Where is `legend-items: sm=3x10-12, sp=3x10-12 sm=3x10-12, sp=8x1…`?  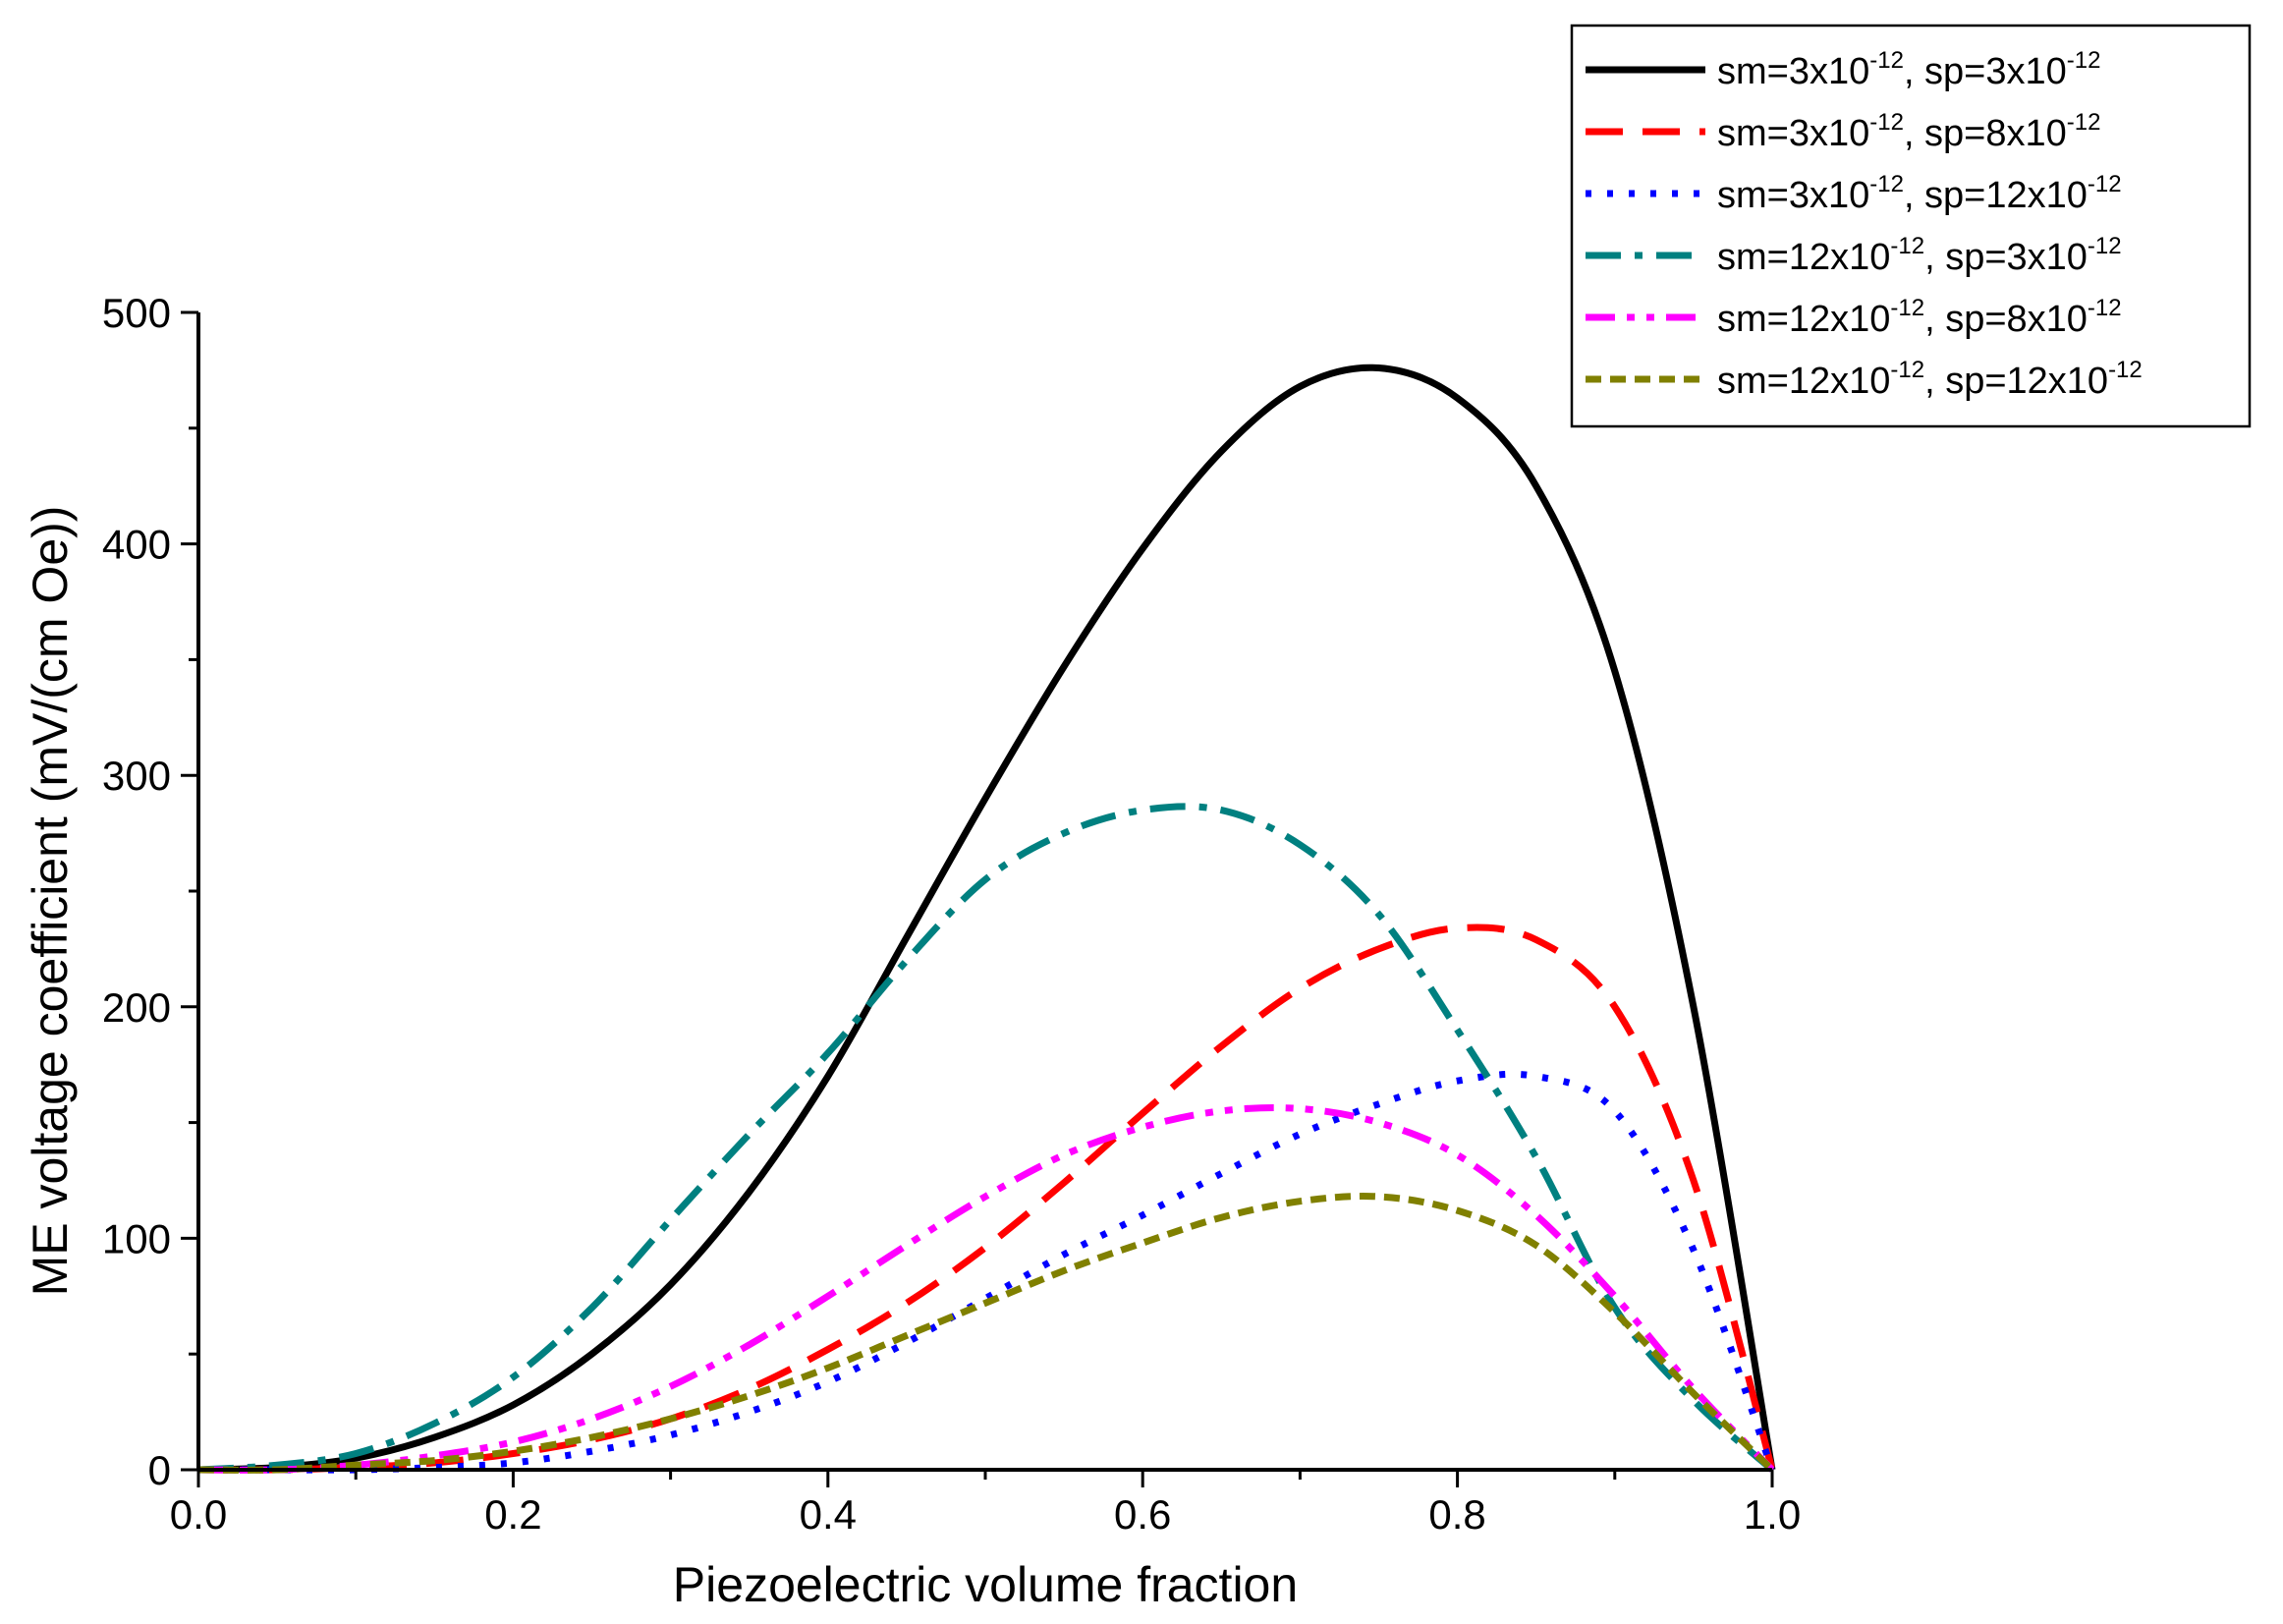
legend-items: sm=3x10-12, sp=3x10-12 sm=3x10-12, sp=8x1… is located at coordinates (1864, 224).